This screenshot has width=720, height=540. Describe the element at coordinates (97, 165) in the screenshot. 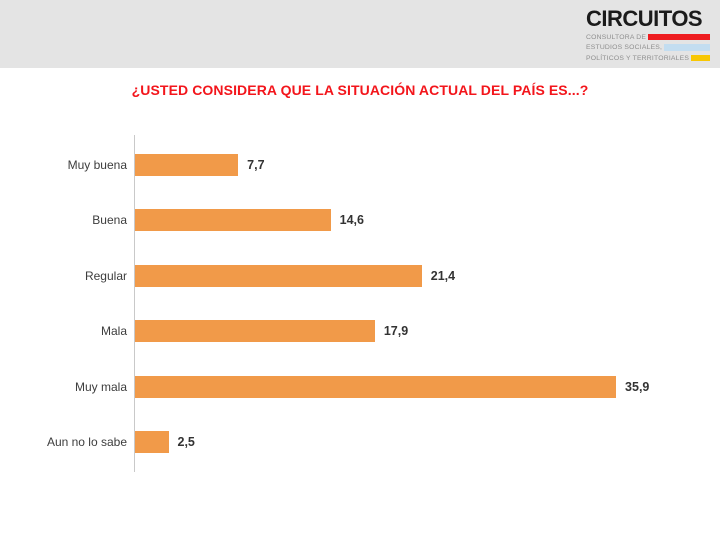

I see `category-label: Muy buena` at that location.